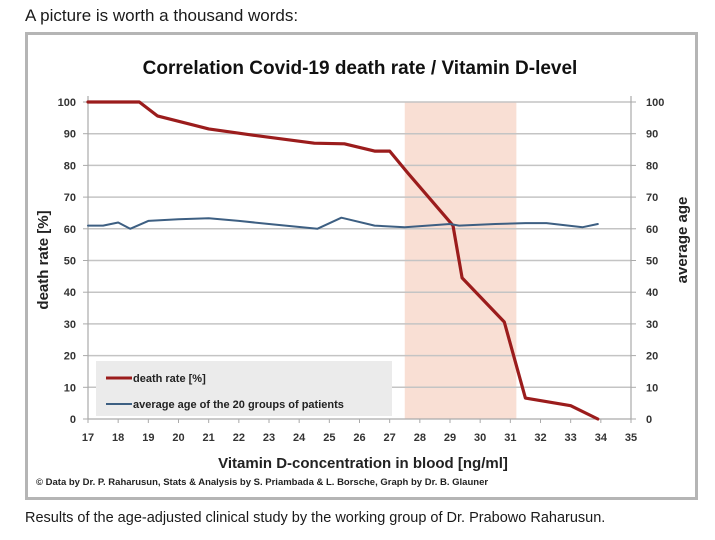 The height and width of the screenshot is (540, 715). I want to click on y-tick-label: 80, so click(70, 166).